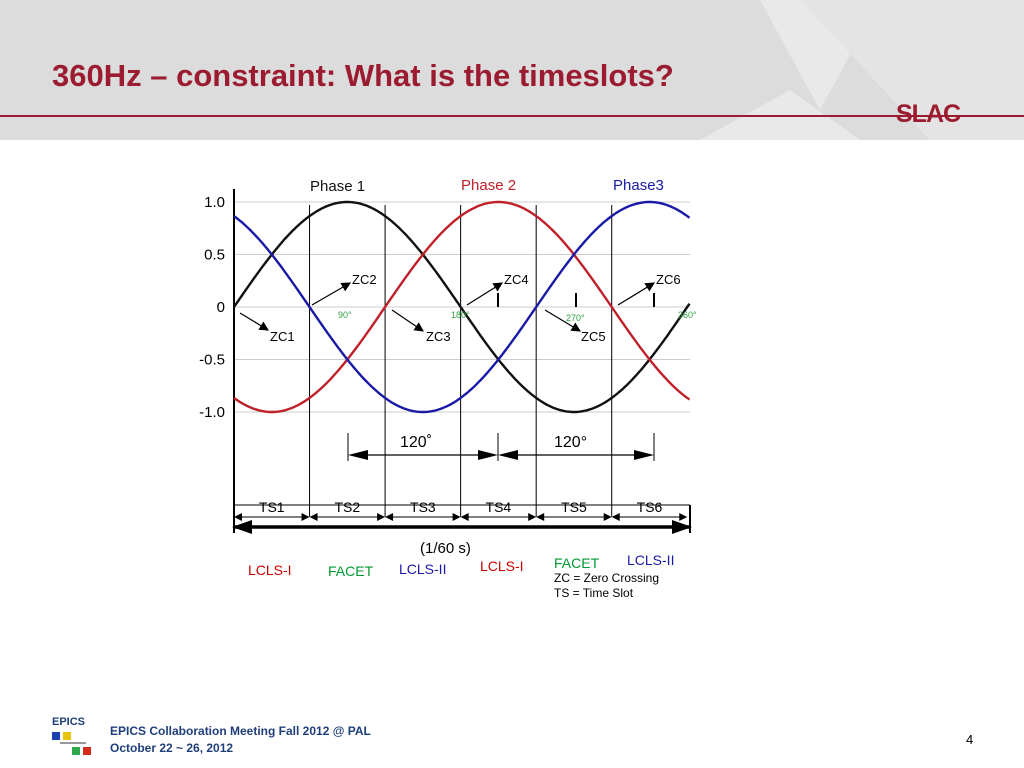 The width and height of the screenshot is (1024, 768). Describe the element at coordinates (517, 316) in the screenshot. I see `degree-marks: 90° 180° 270° 360°` at that location.